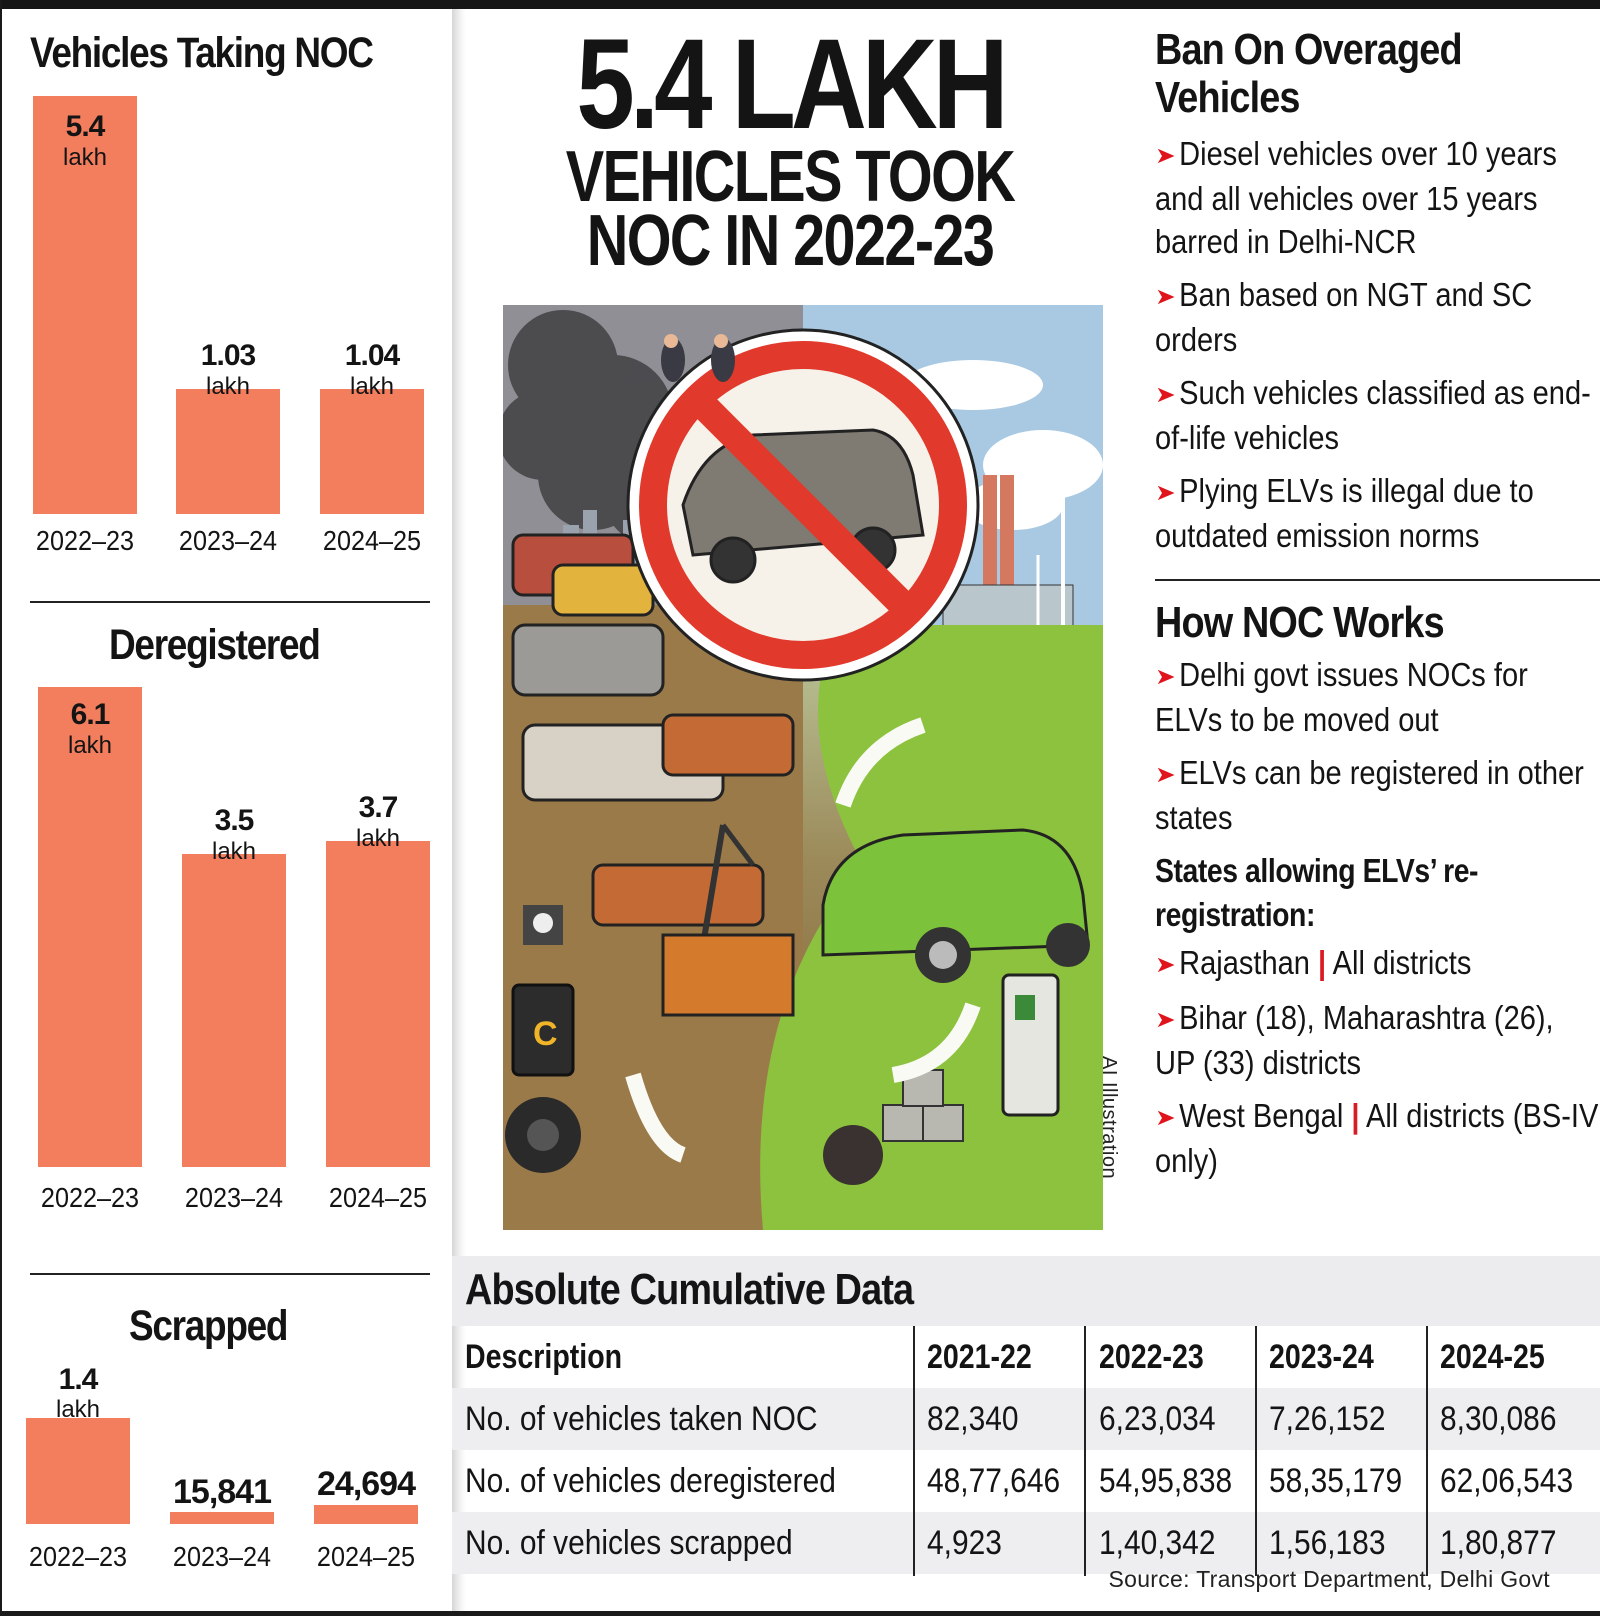 Image resolution: width=1600 pixels, height=1616 pixels. I want to click on headline-number: 5.4 LAKH, so click(792, 84).